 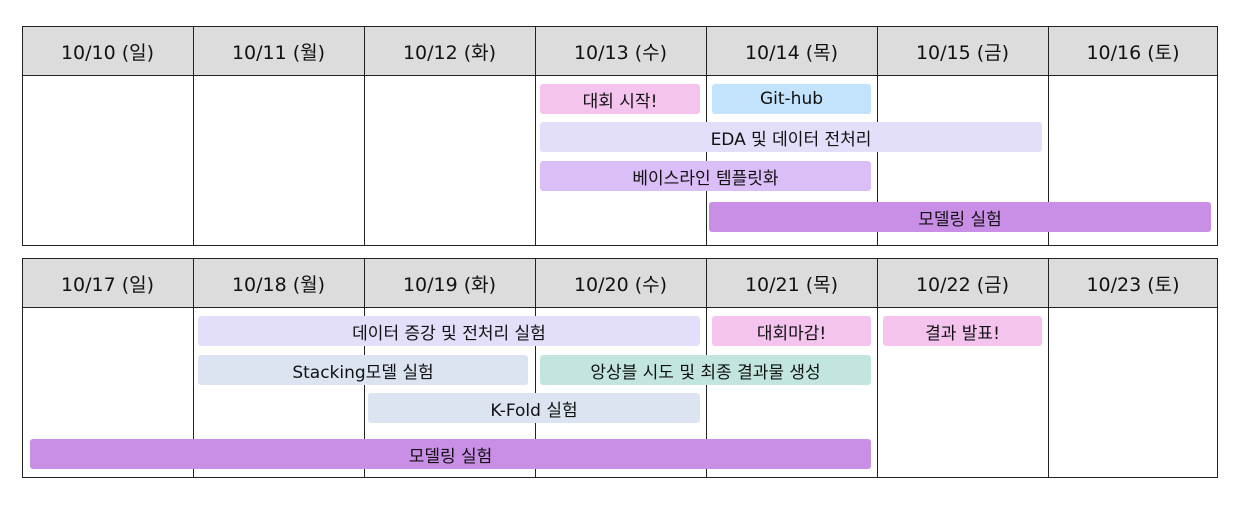 What do you see at coordinates (705, 370) in the screenshot?
I see `event-ensemble-final: 앙상블 시도 및 최종 결과물 생성` at bounding box center [705, 370].